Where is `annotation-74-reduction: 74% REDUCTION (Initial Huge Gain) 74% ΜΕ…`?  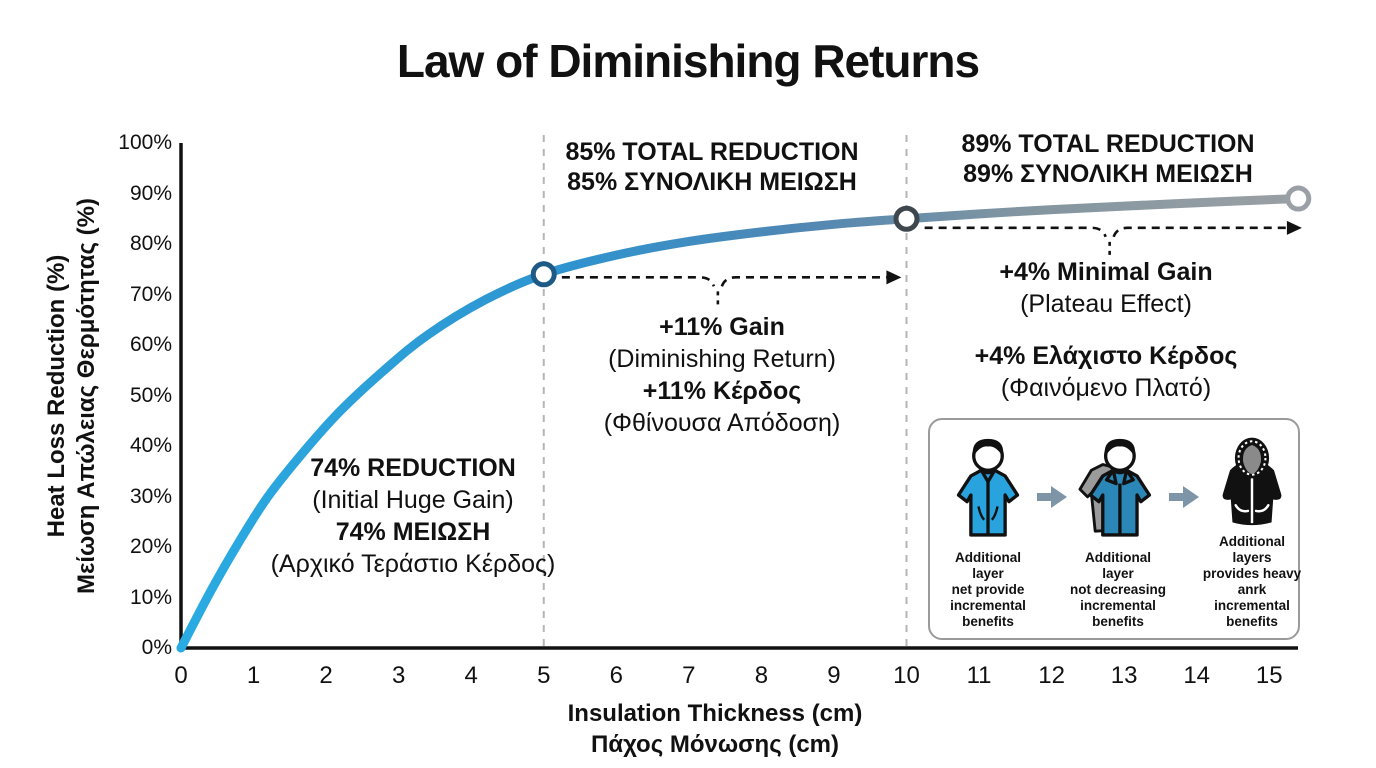 annotation-74-reduction: 74% REDUCTION (Initial Huge Gain) 74% ΜΕ… is located at coordinates (413, 516).